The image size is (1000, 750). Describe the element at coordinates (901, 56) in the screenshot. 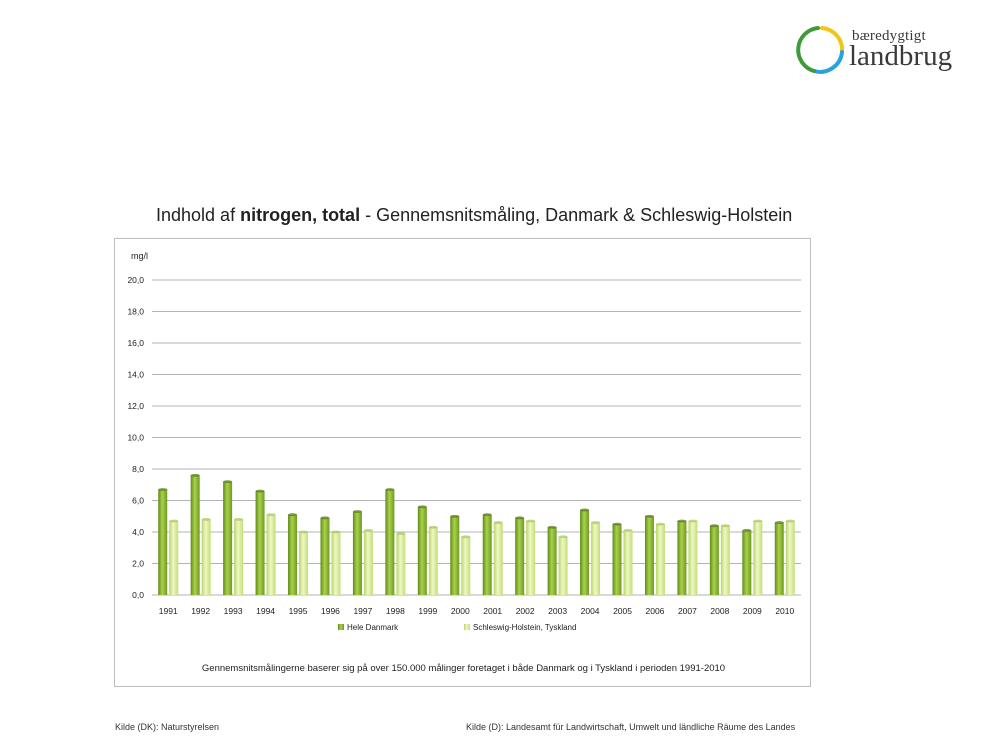

I see `logo-text-large: landbrug` at that location.